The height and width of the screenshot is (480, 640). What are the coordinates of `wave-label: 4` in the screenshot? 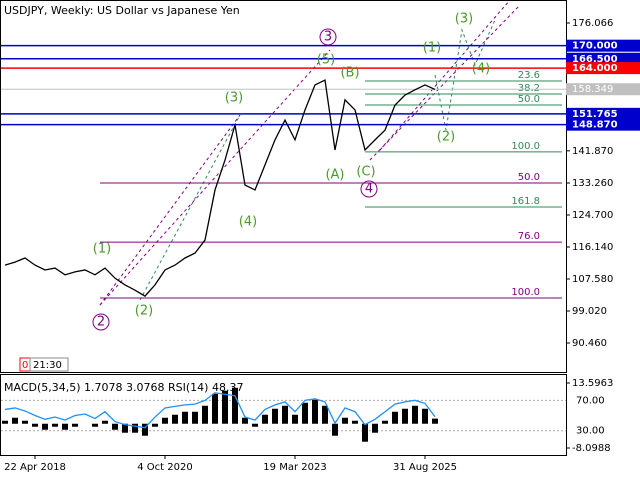 It's located at (369, 189).